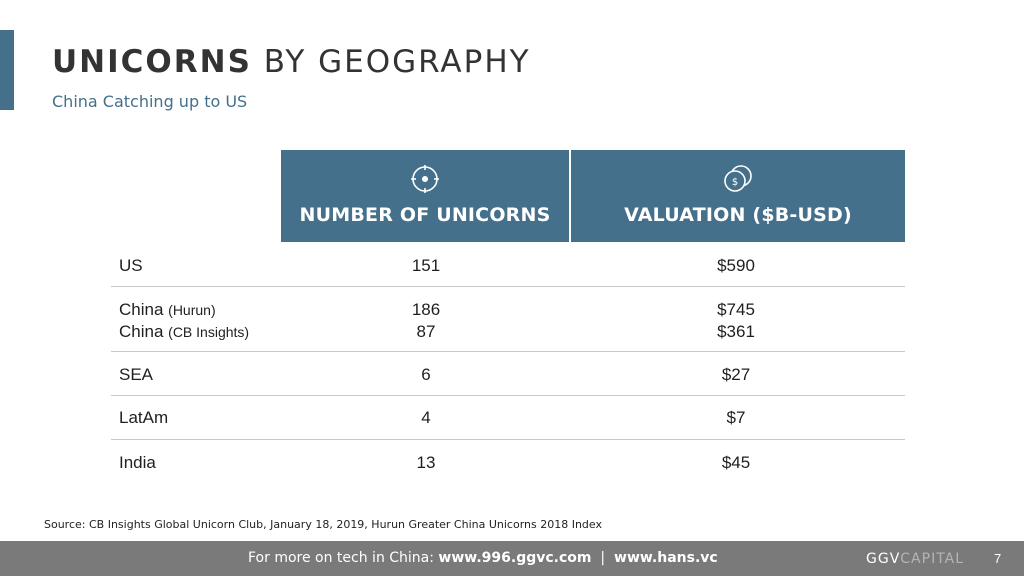 The height and width of the screenshot is (576, 1024). What do you see at coordinates (515, 558) in the screenshot?
I see `footer-link-996: www.996.ggvc.com` at bounding box center [515, 558].